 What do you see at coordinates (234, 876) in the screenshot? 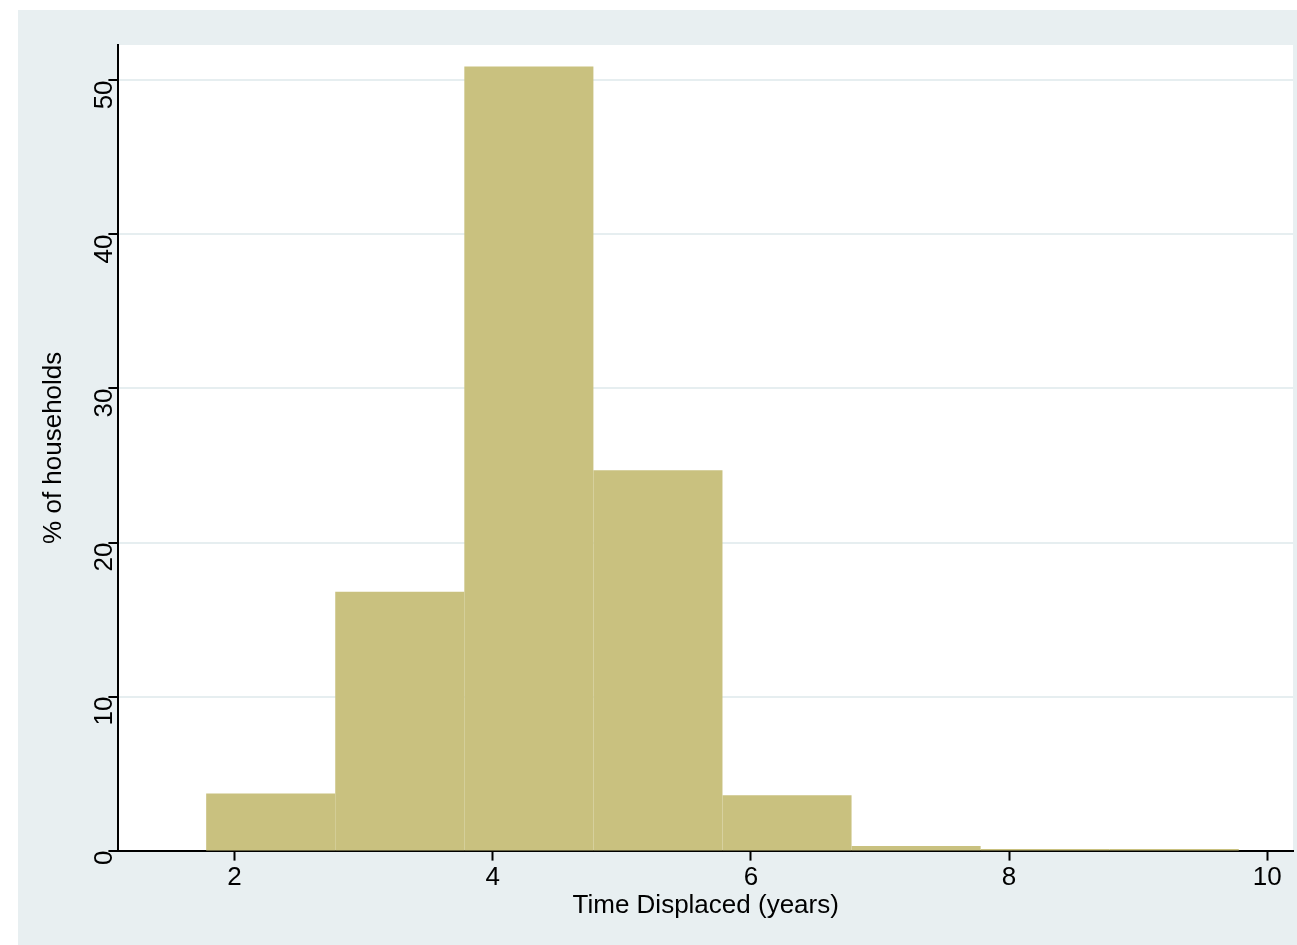
I see `x-tick-label: 2` at bounding box center [234, 876].